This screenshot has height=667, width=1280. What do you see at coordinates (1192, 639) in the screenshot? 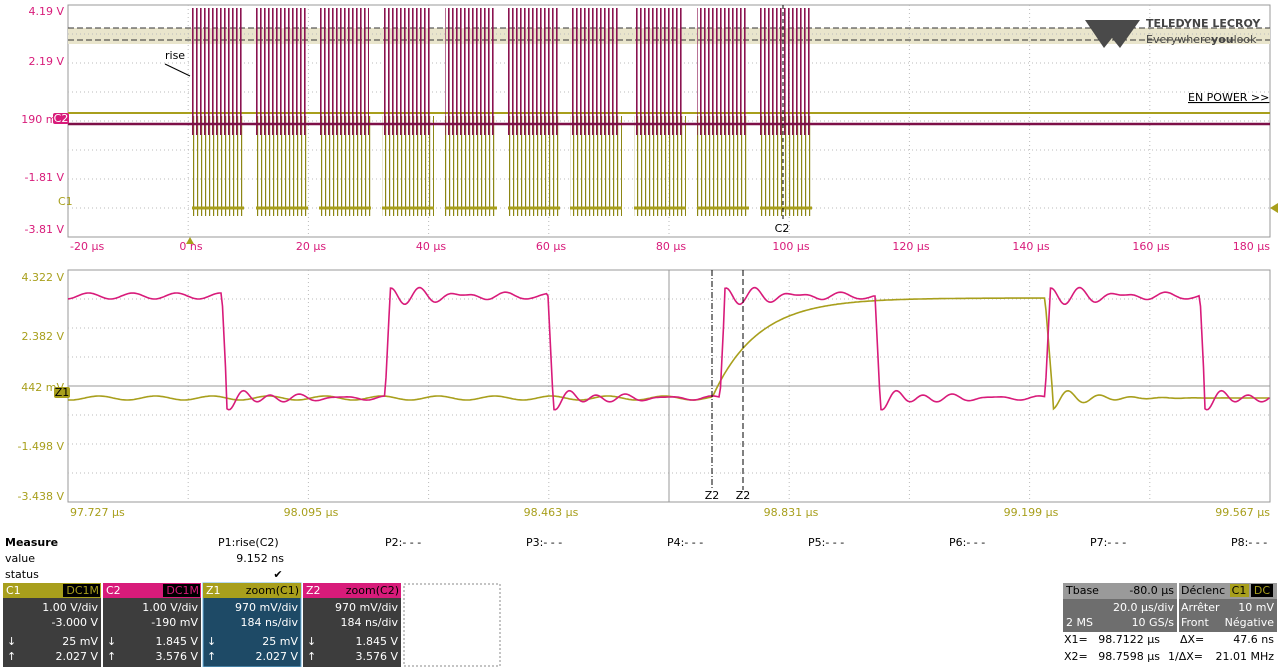
I see `cursor-readout: ΔX=` at bounding box center [1192, 639].